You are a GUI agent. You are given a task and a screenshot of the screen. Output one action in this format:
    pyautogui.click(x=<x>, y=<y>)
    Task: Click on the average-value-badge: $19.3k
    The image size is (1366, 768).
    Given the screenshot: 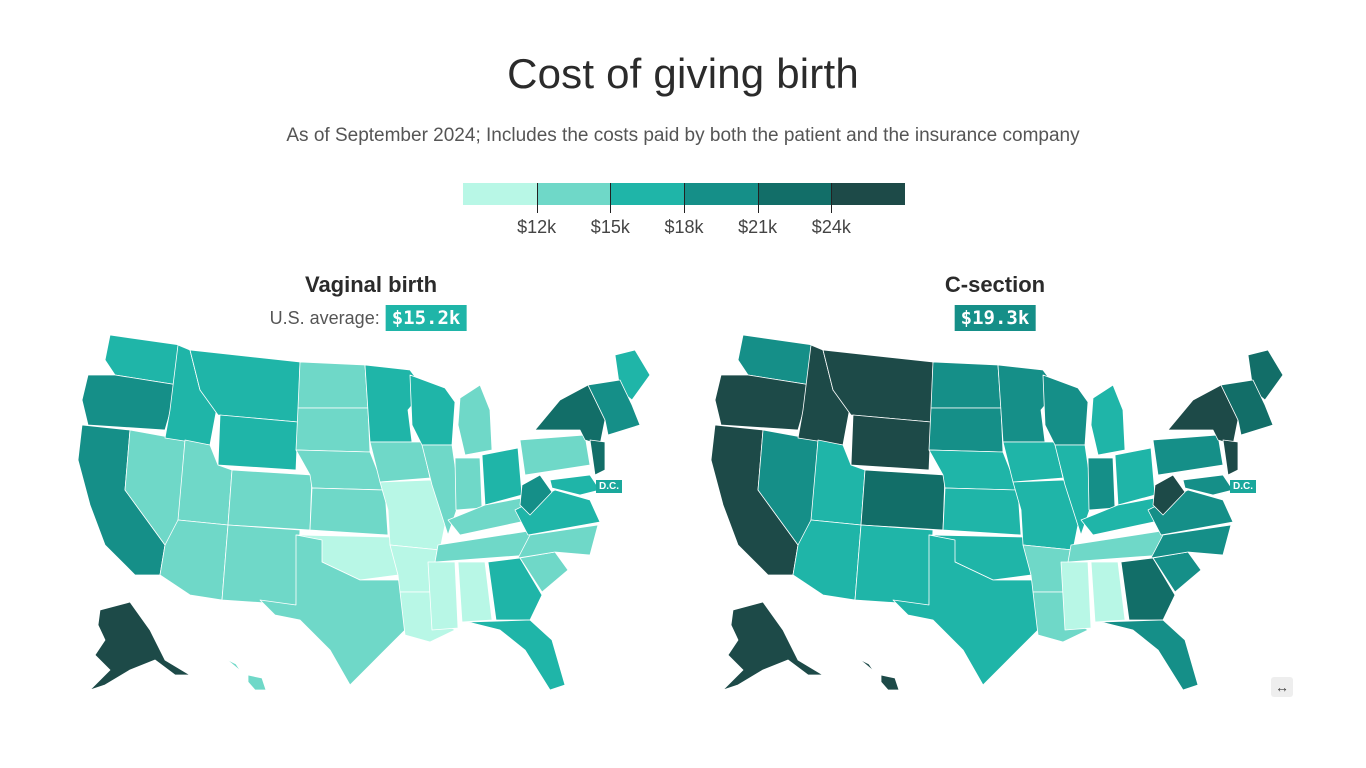 What is the action you would take?
    pyautogui.click(x=995, y=318)
    